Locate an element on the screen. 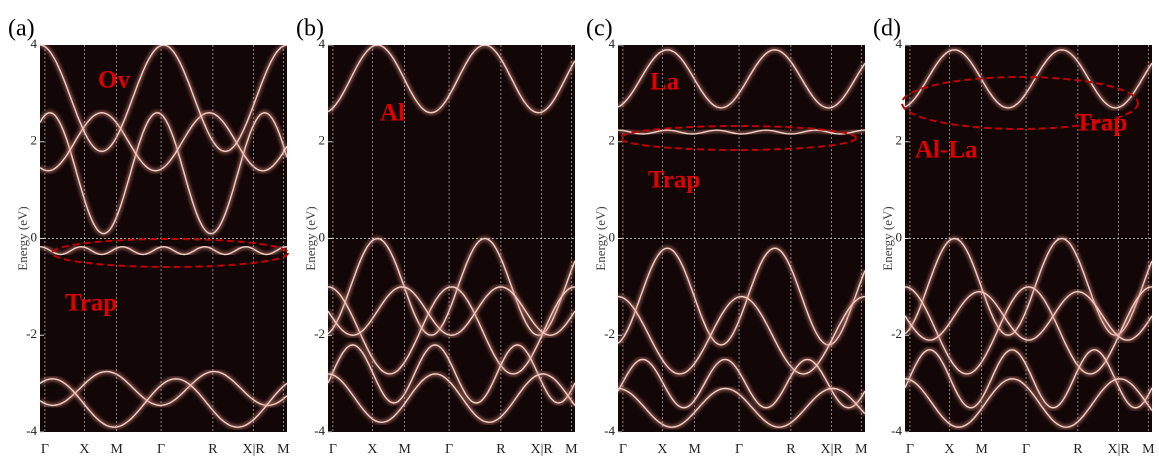 The width and height of the screenshot is (1159, 462). panel-label: (a) is located at coordinates (21, 29).